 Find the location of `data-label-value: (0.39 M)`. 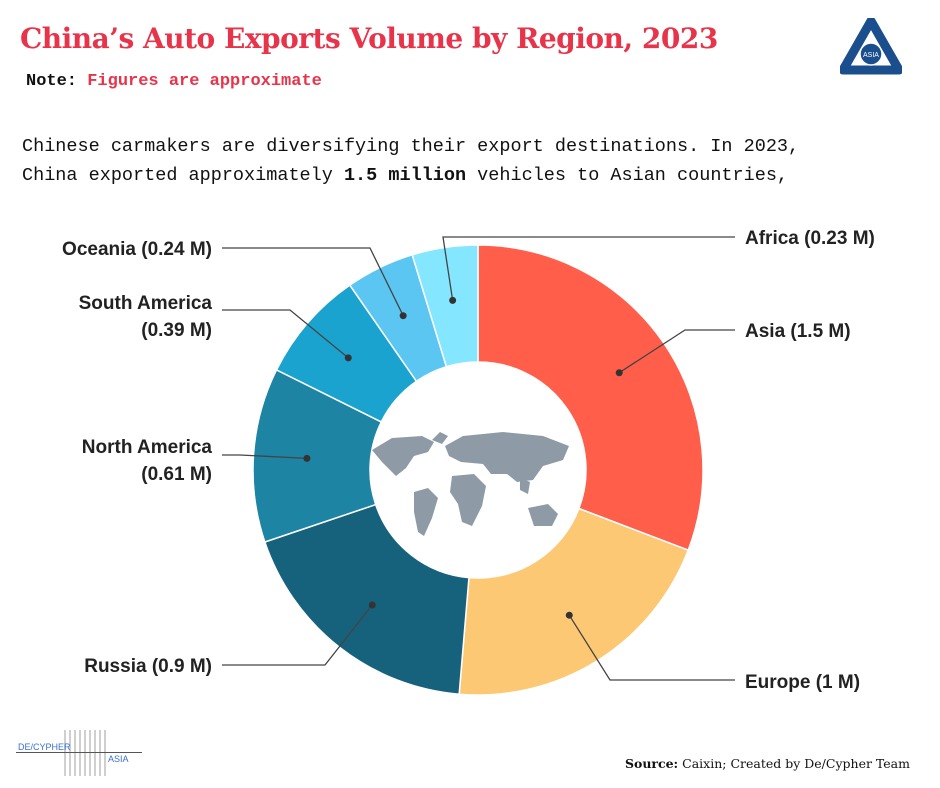

data-label-value: (0.39 M) is located at coordinates (176, 330).